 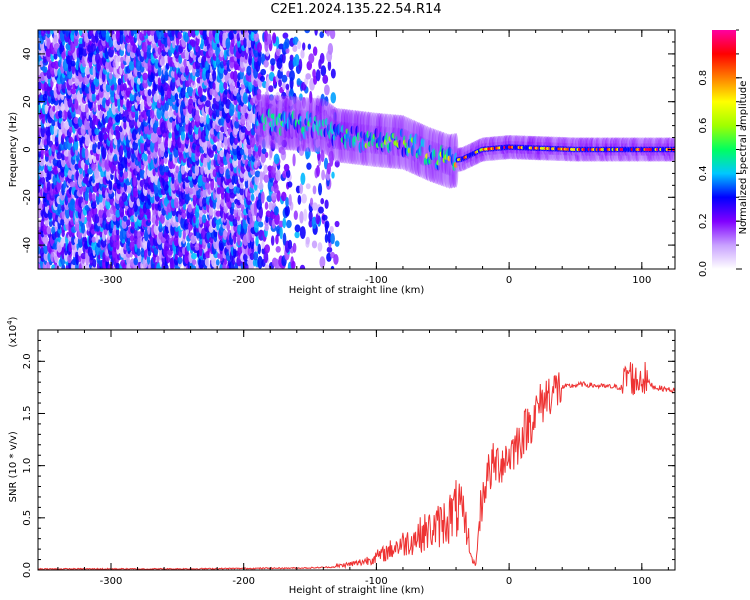 I want to click on spectrogram-x-tick-label: -200, so click(x=243, y=280).